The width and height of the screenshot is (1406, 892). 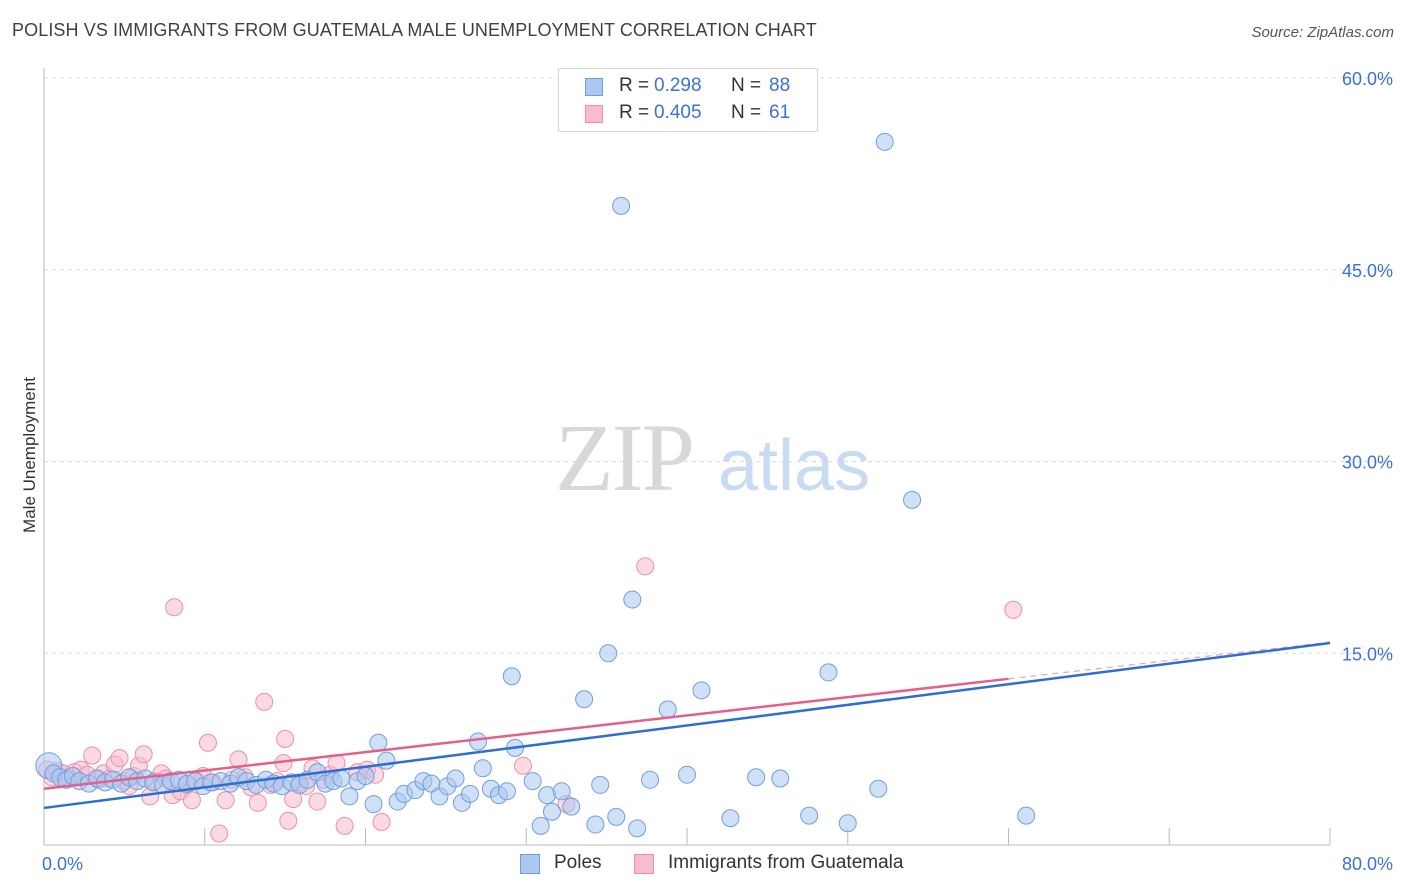 I want to click on legend-row-guatemala: R = 0.405 N = 61, so click(x=688, y=114).